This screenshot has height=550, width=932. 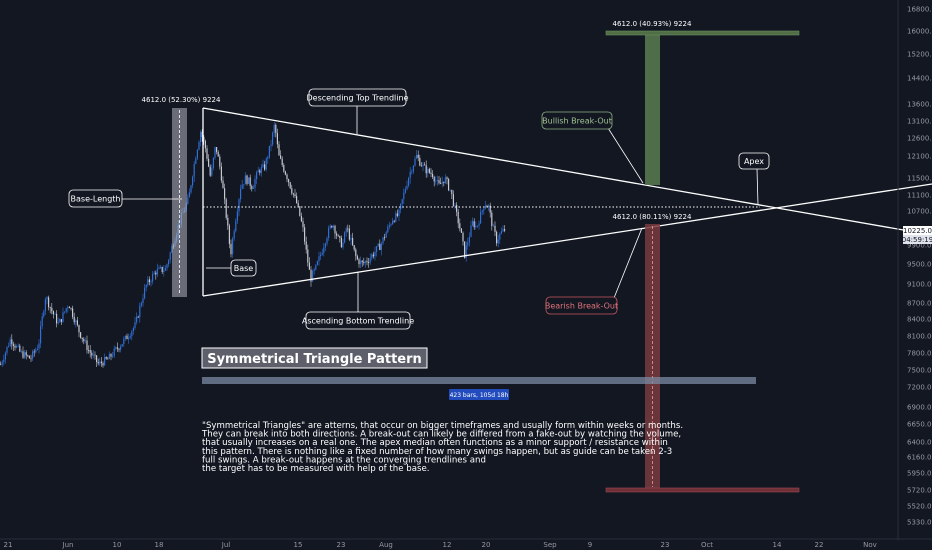 What do you see at coordinates (917, 239) in the screenshot?
I see `countdown-box` at bounding box center [917, 239].